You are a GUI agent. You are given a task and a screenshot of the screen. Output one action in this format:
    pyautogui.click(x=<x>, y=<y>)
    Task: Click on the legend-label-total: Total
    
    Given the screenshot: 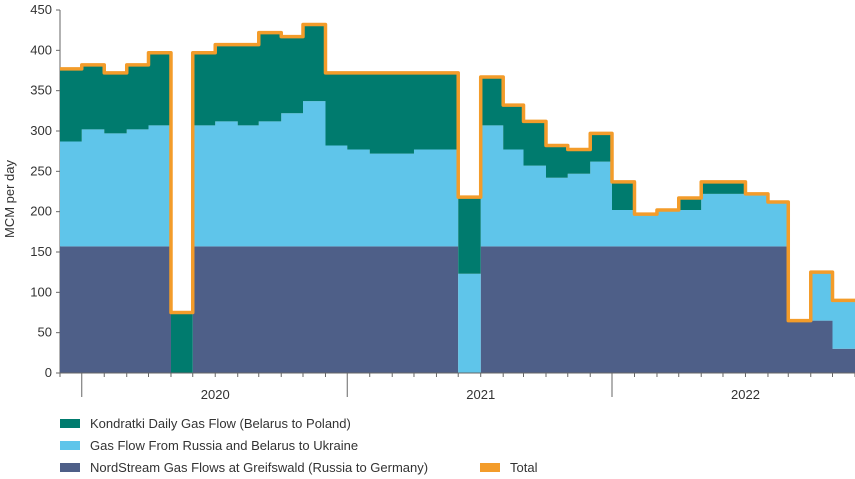 What is the action you would take?
    pyautogui.click(x=524, y=467)
    